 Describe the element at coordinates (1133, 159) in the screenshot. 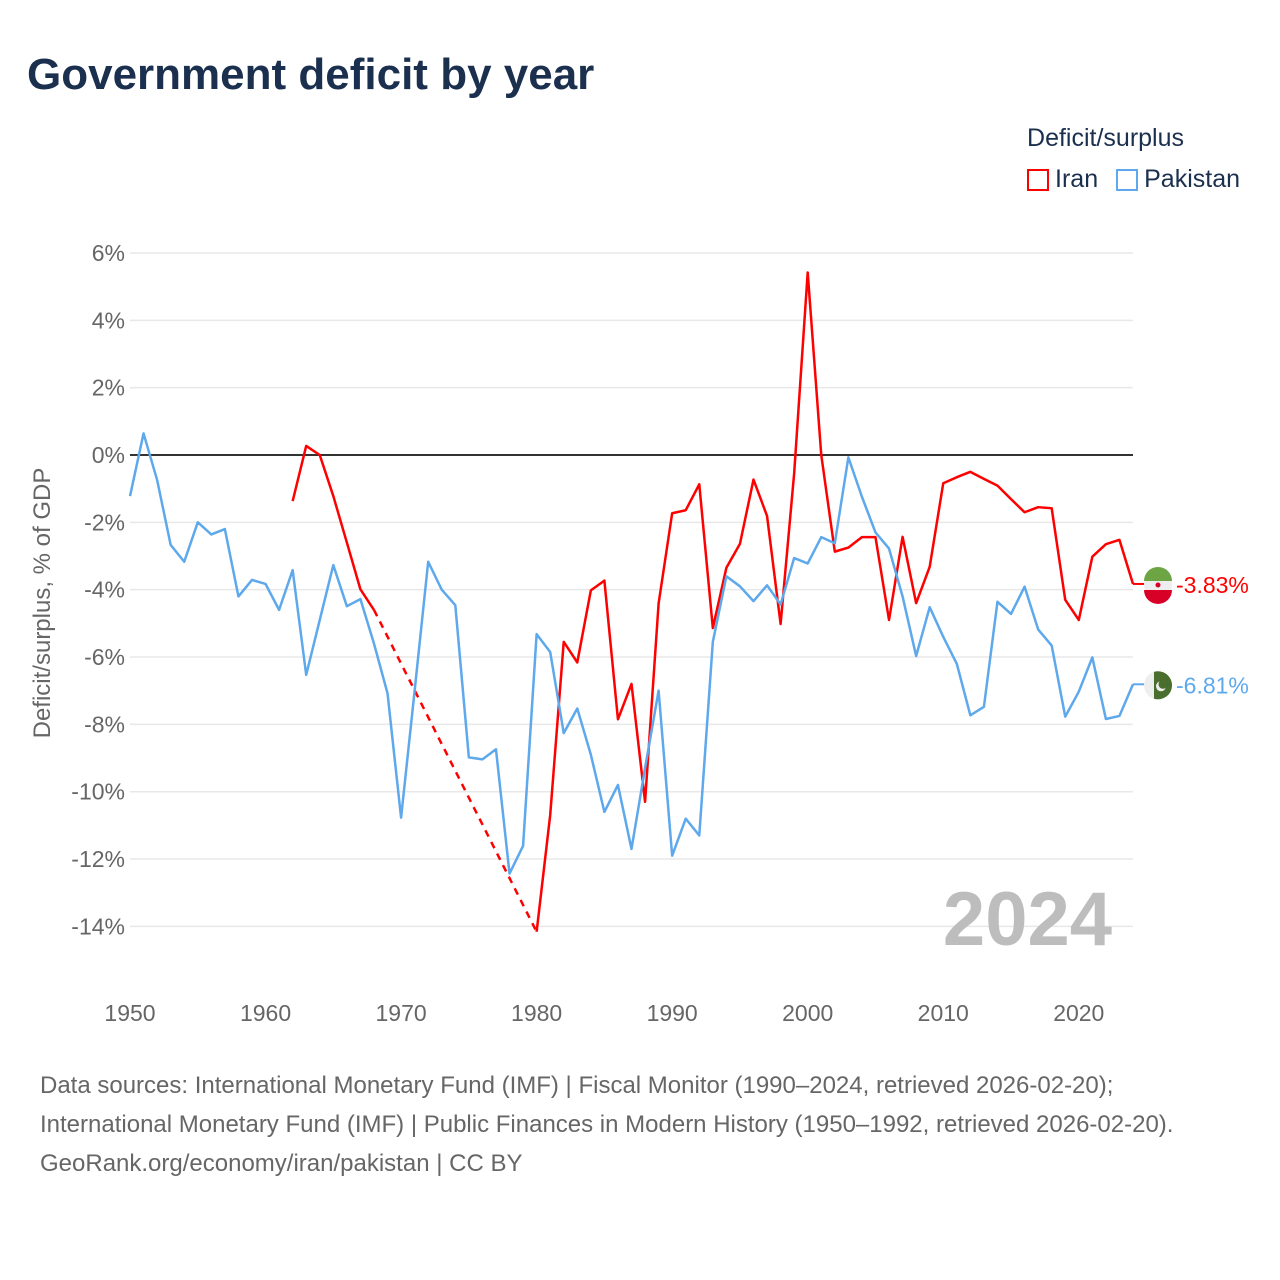

I see `legend: Deficit/surplus Iran Pakistan` at that location.